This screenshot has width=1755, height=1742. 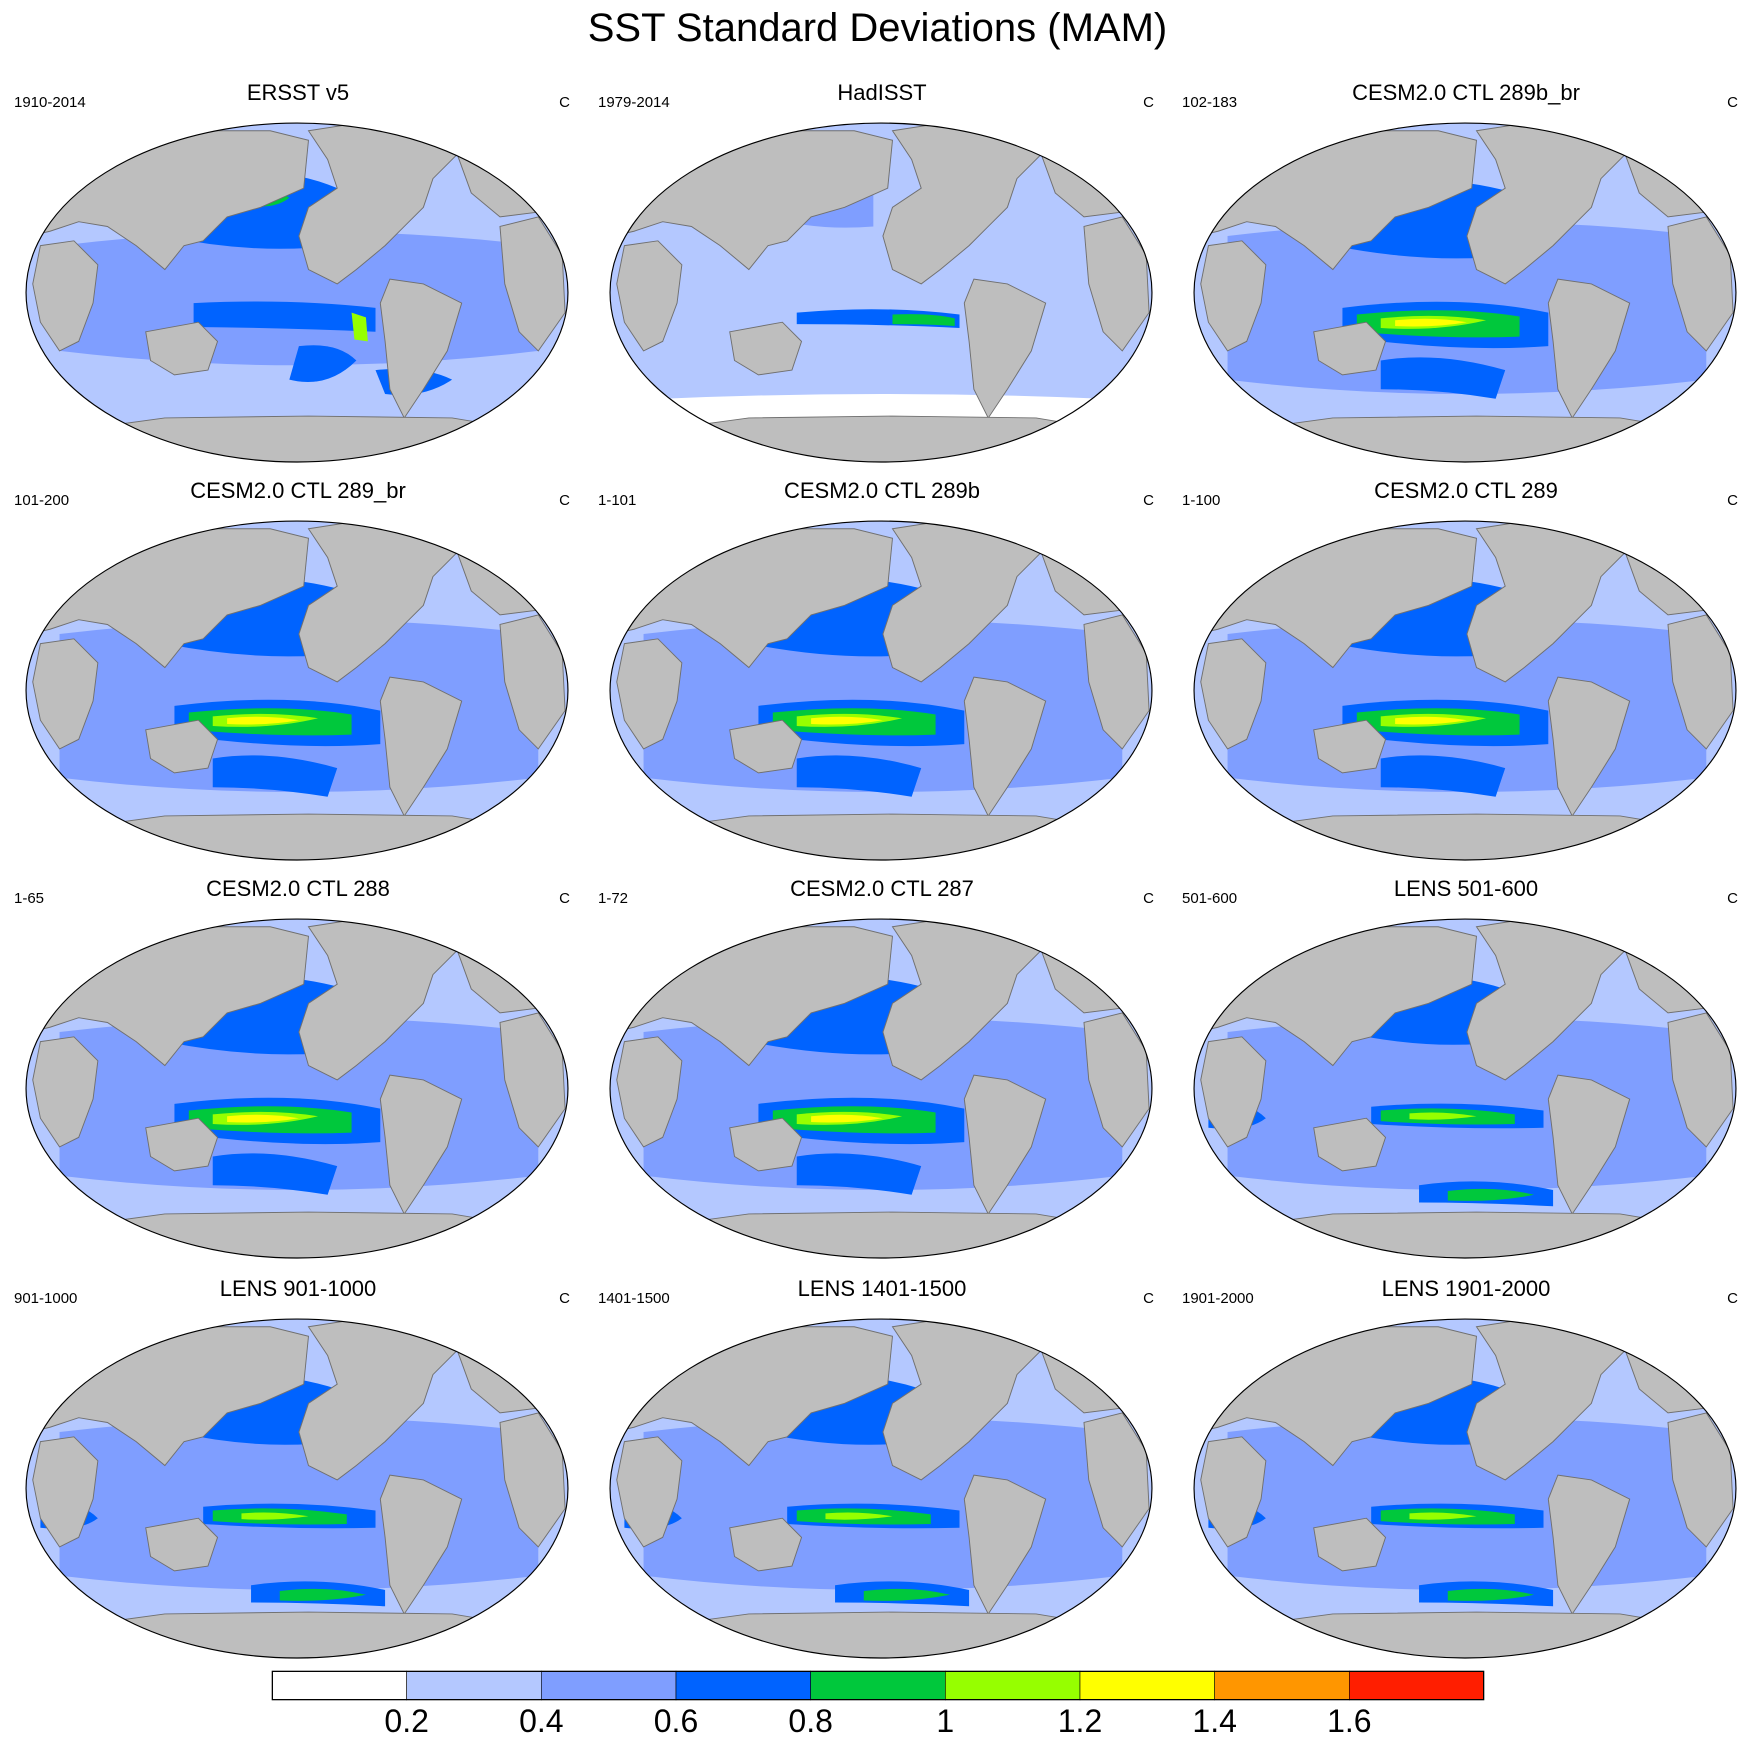 I want to click on map-panel: CESM2.0 CTL 289_br 101-200 C, so click(x=298, y=676).